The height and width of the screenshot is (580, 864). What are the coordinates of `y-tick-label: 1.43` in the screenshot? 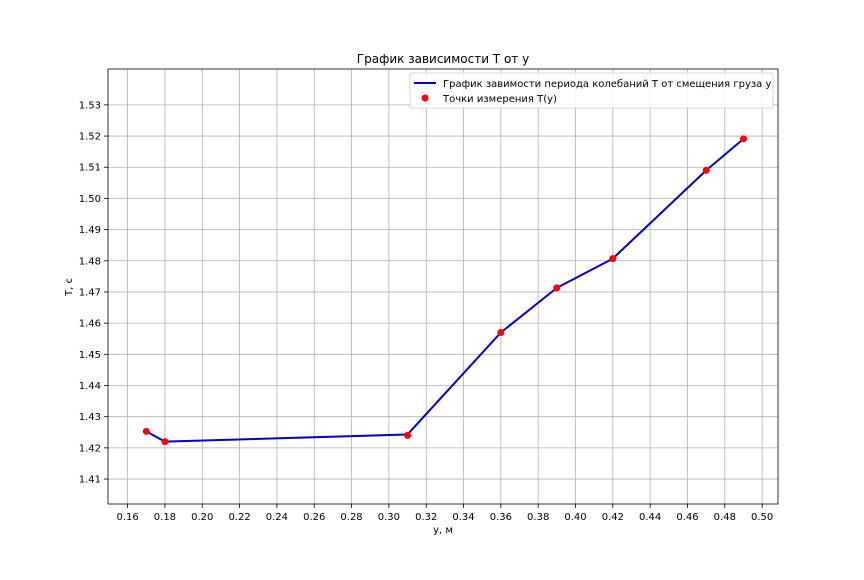 It's located at (90, 417).